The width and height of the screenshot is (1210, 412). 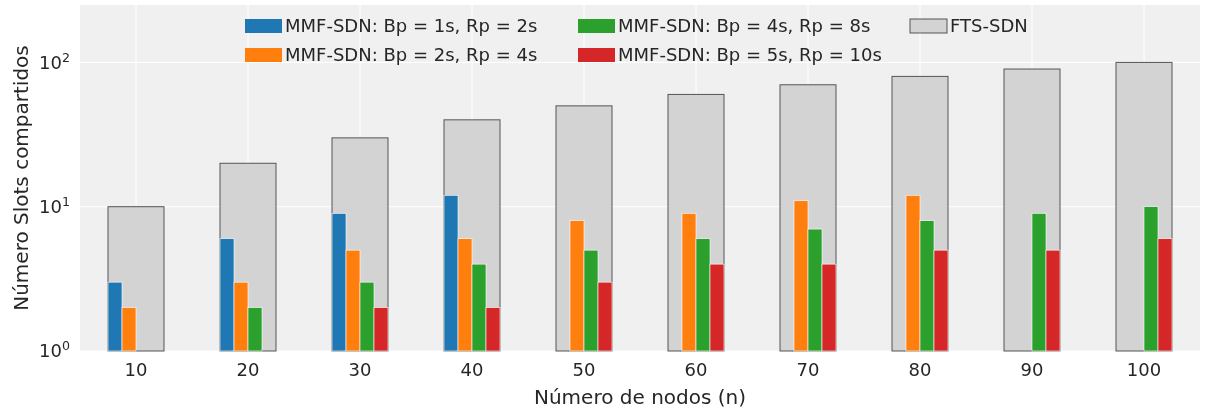 I want to click on legend-label: MMF-SDN: Bp = 2s, Rp = 4s, so click(x=411, y=55).